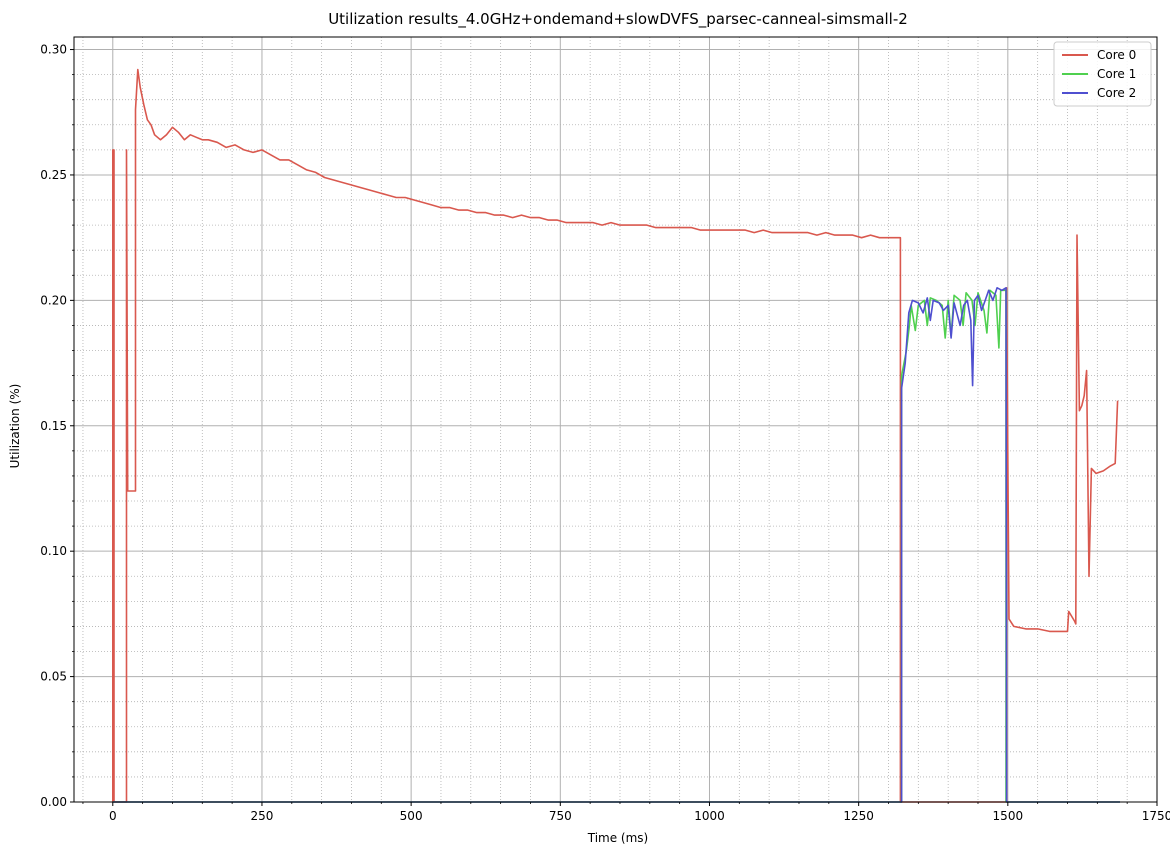  What do you see at coordinates (1116, 74) in the screenshot?
I see `legend-label: Core 1` at bounding box center [1116, 74].